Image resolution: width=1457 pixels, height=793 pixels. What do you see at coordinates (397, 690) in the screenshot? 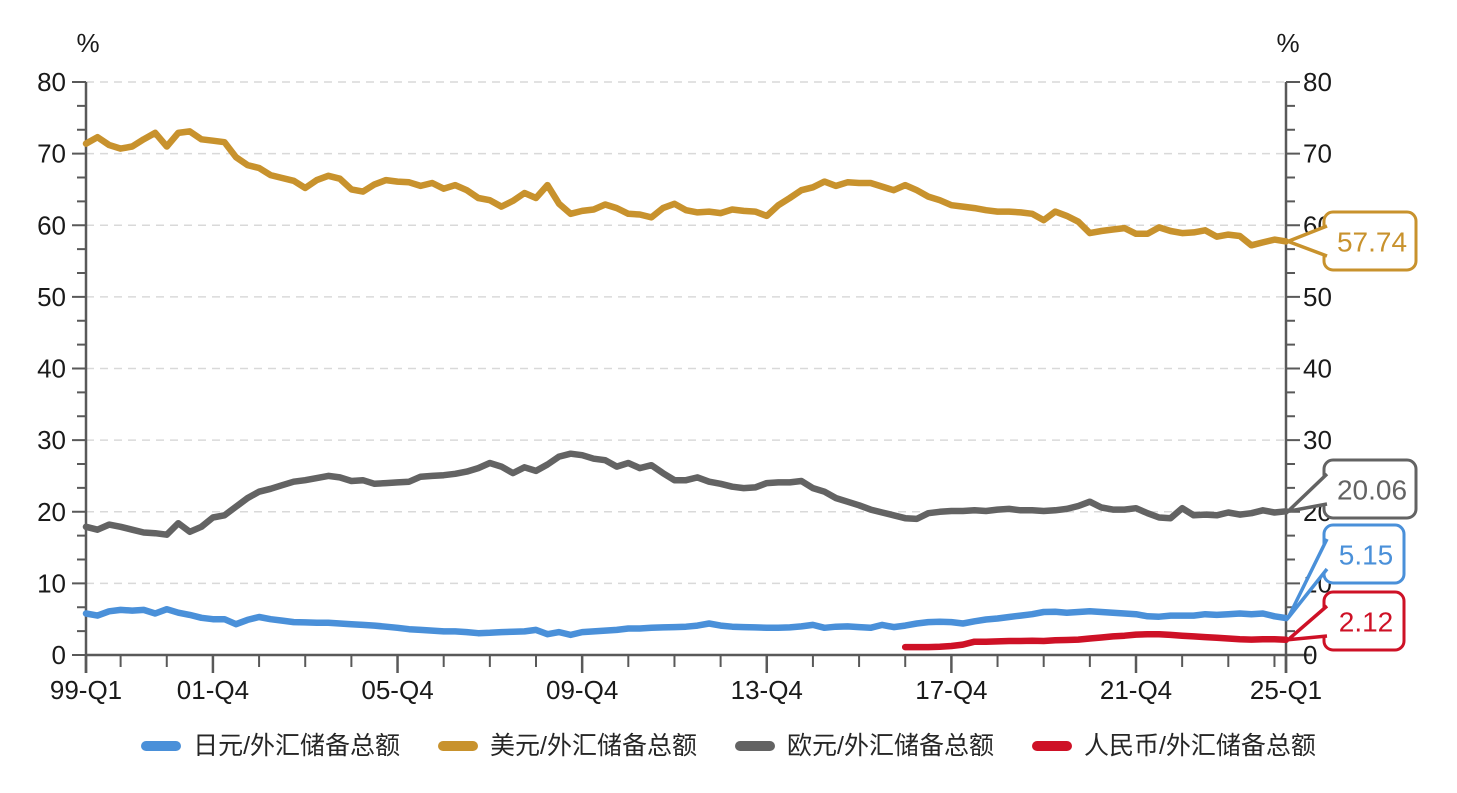
I see `x-axis-label: 05-Q4` at bounding box center [397, 690].